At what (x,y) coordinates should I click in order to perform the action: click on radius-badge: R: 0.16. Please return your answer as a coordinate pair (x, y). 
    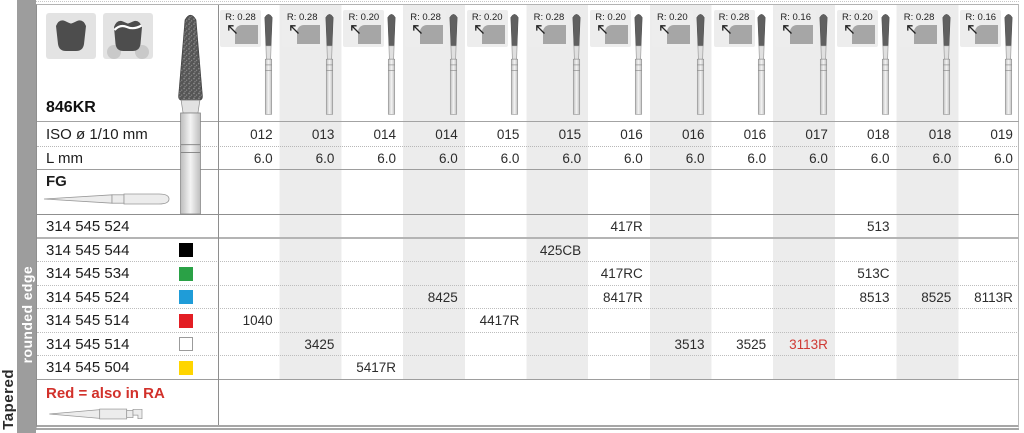
    Looking at the image, I should click on (796, 28).